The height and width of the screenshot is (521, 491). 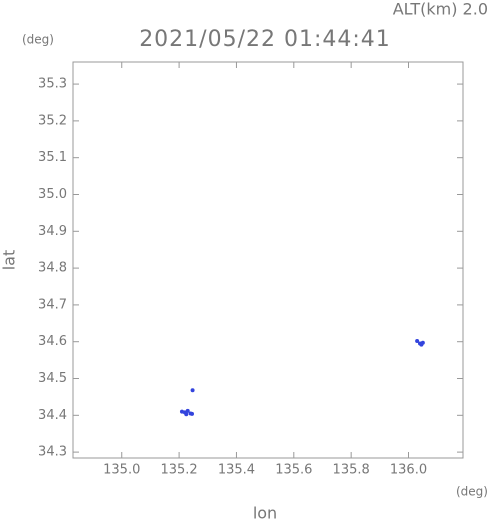 What do you see at coordinates (408, 470) in the screenshot?
I see `x-tick-label: 136.0` at bounding box center [408, 470].